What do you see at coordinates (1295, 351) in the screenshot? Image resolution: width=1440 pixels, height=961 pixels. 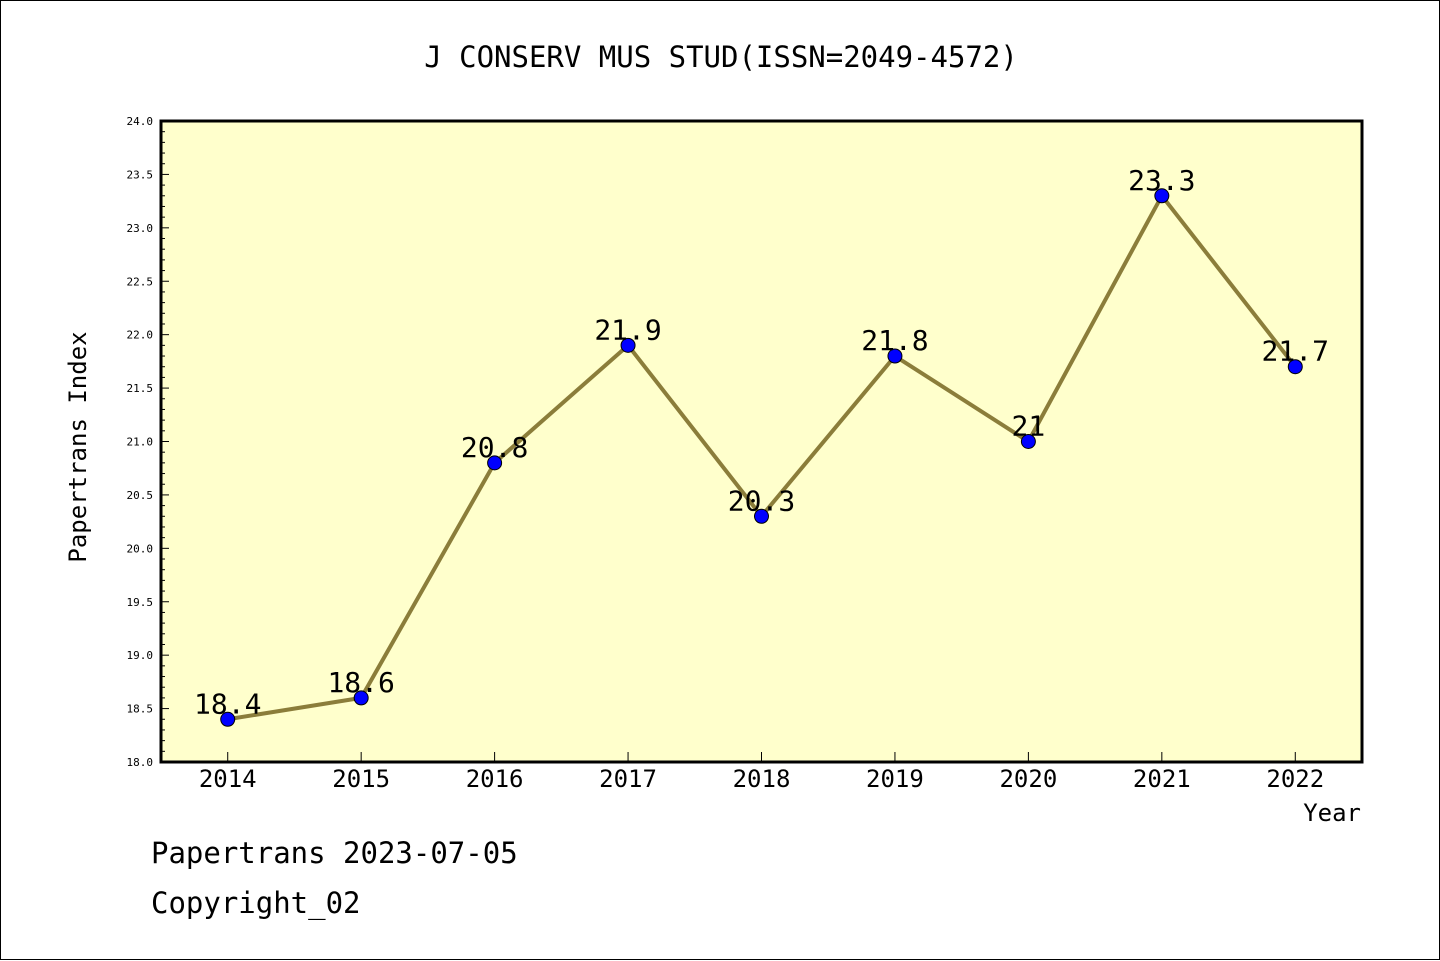 I see `data-label: 21.7` at bounding box center [1295, 351].